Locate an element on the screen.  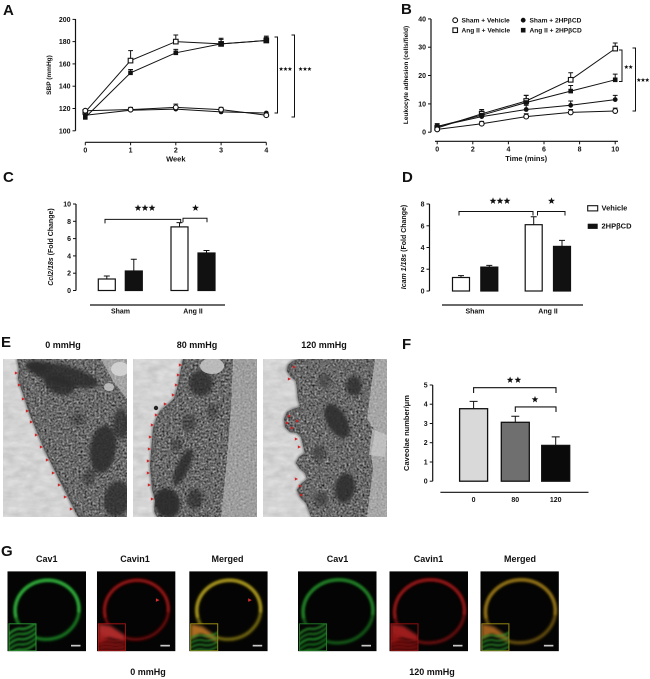
svg-text: 140 is located at coordinates (65, 87).